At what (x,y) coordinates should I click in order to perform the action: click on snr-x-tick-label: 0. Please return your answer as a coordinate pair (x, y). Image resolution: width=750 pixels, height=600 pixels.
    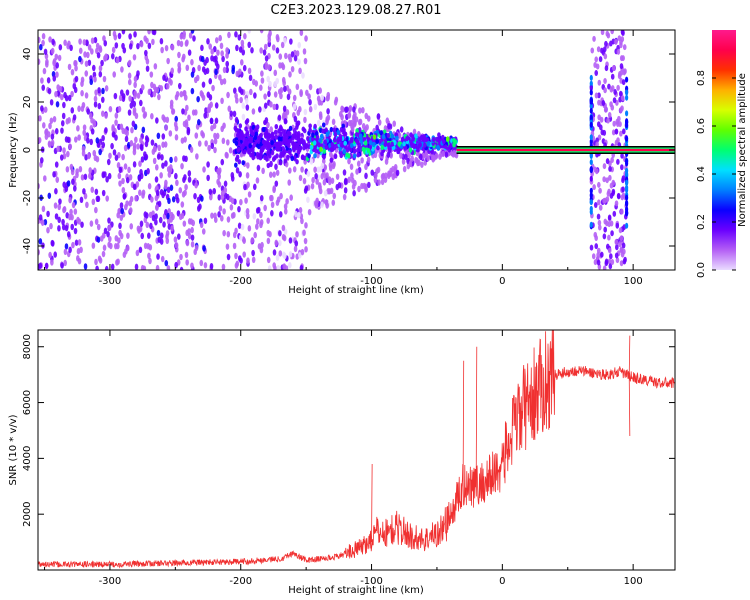
    Looking at the image, I should click on (502, 581).